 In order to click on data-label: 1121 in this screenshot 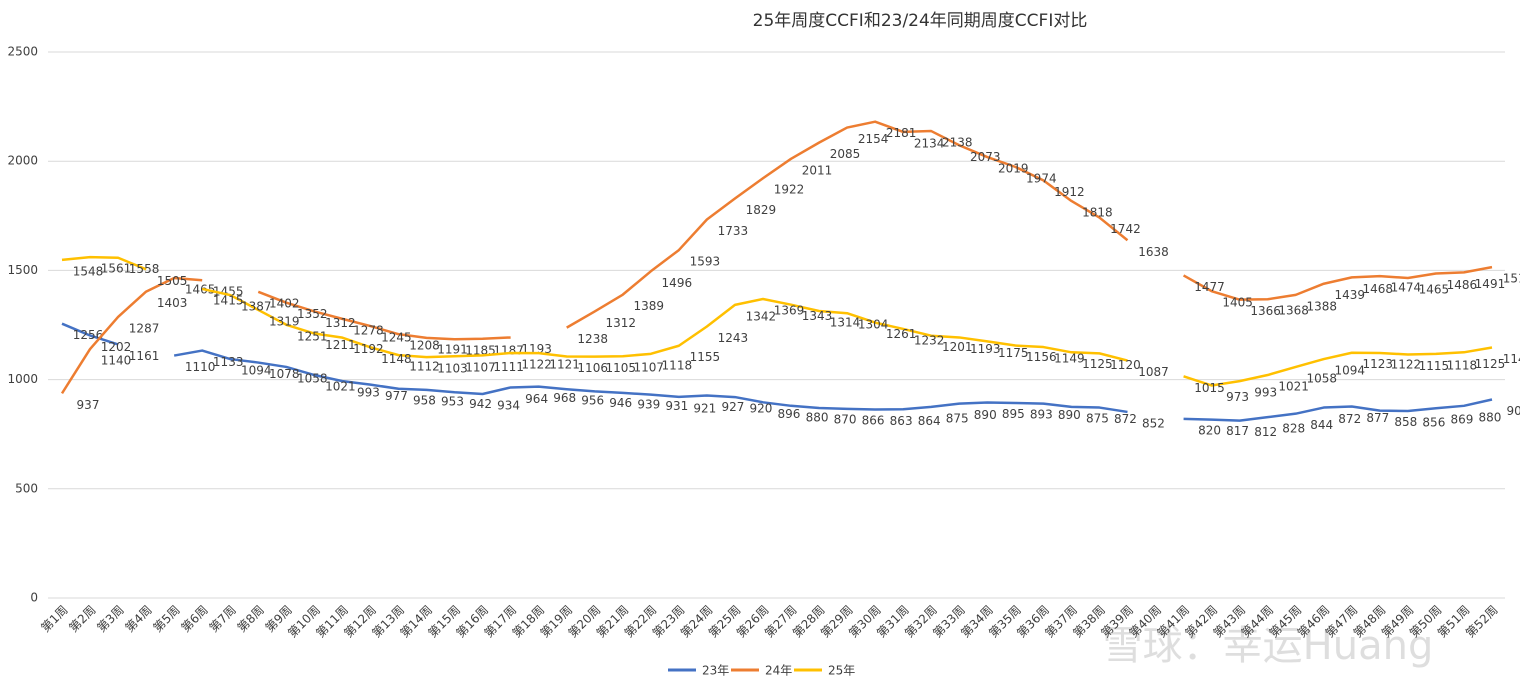, I will do `click(564, 365)`.